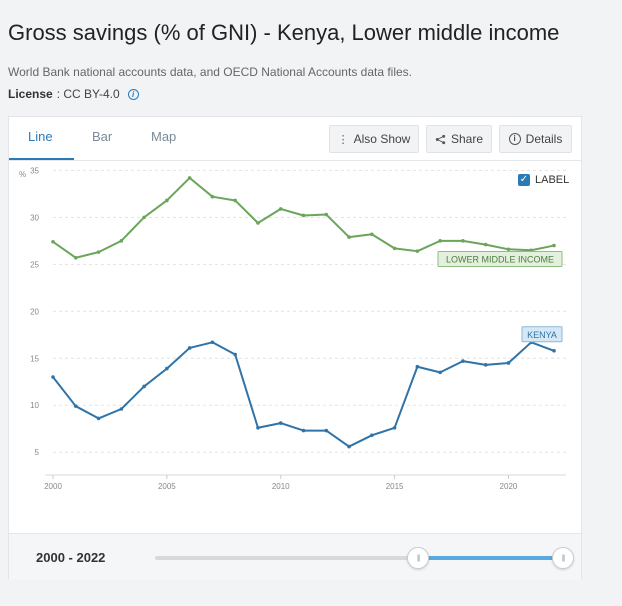 This screenshot has height=606, width=622. I want to click on range-start: 2000, so click(50, 557).